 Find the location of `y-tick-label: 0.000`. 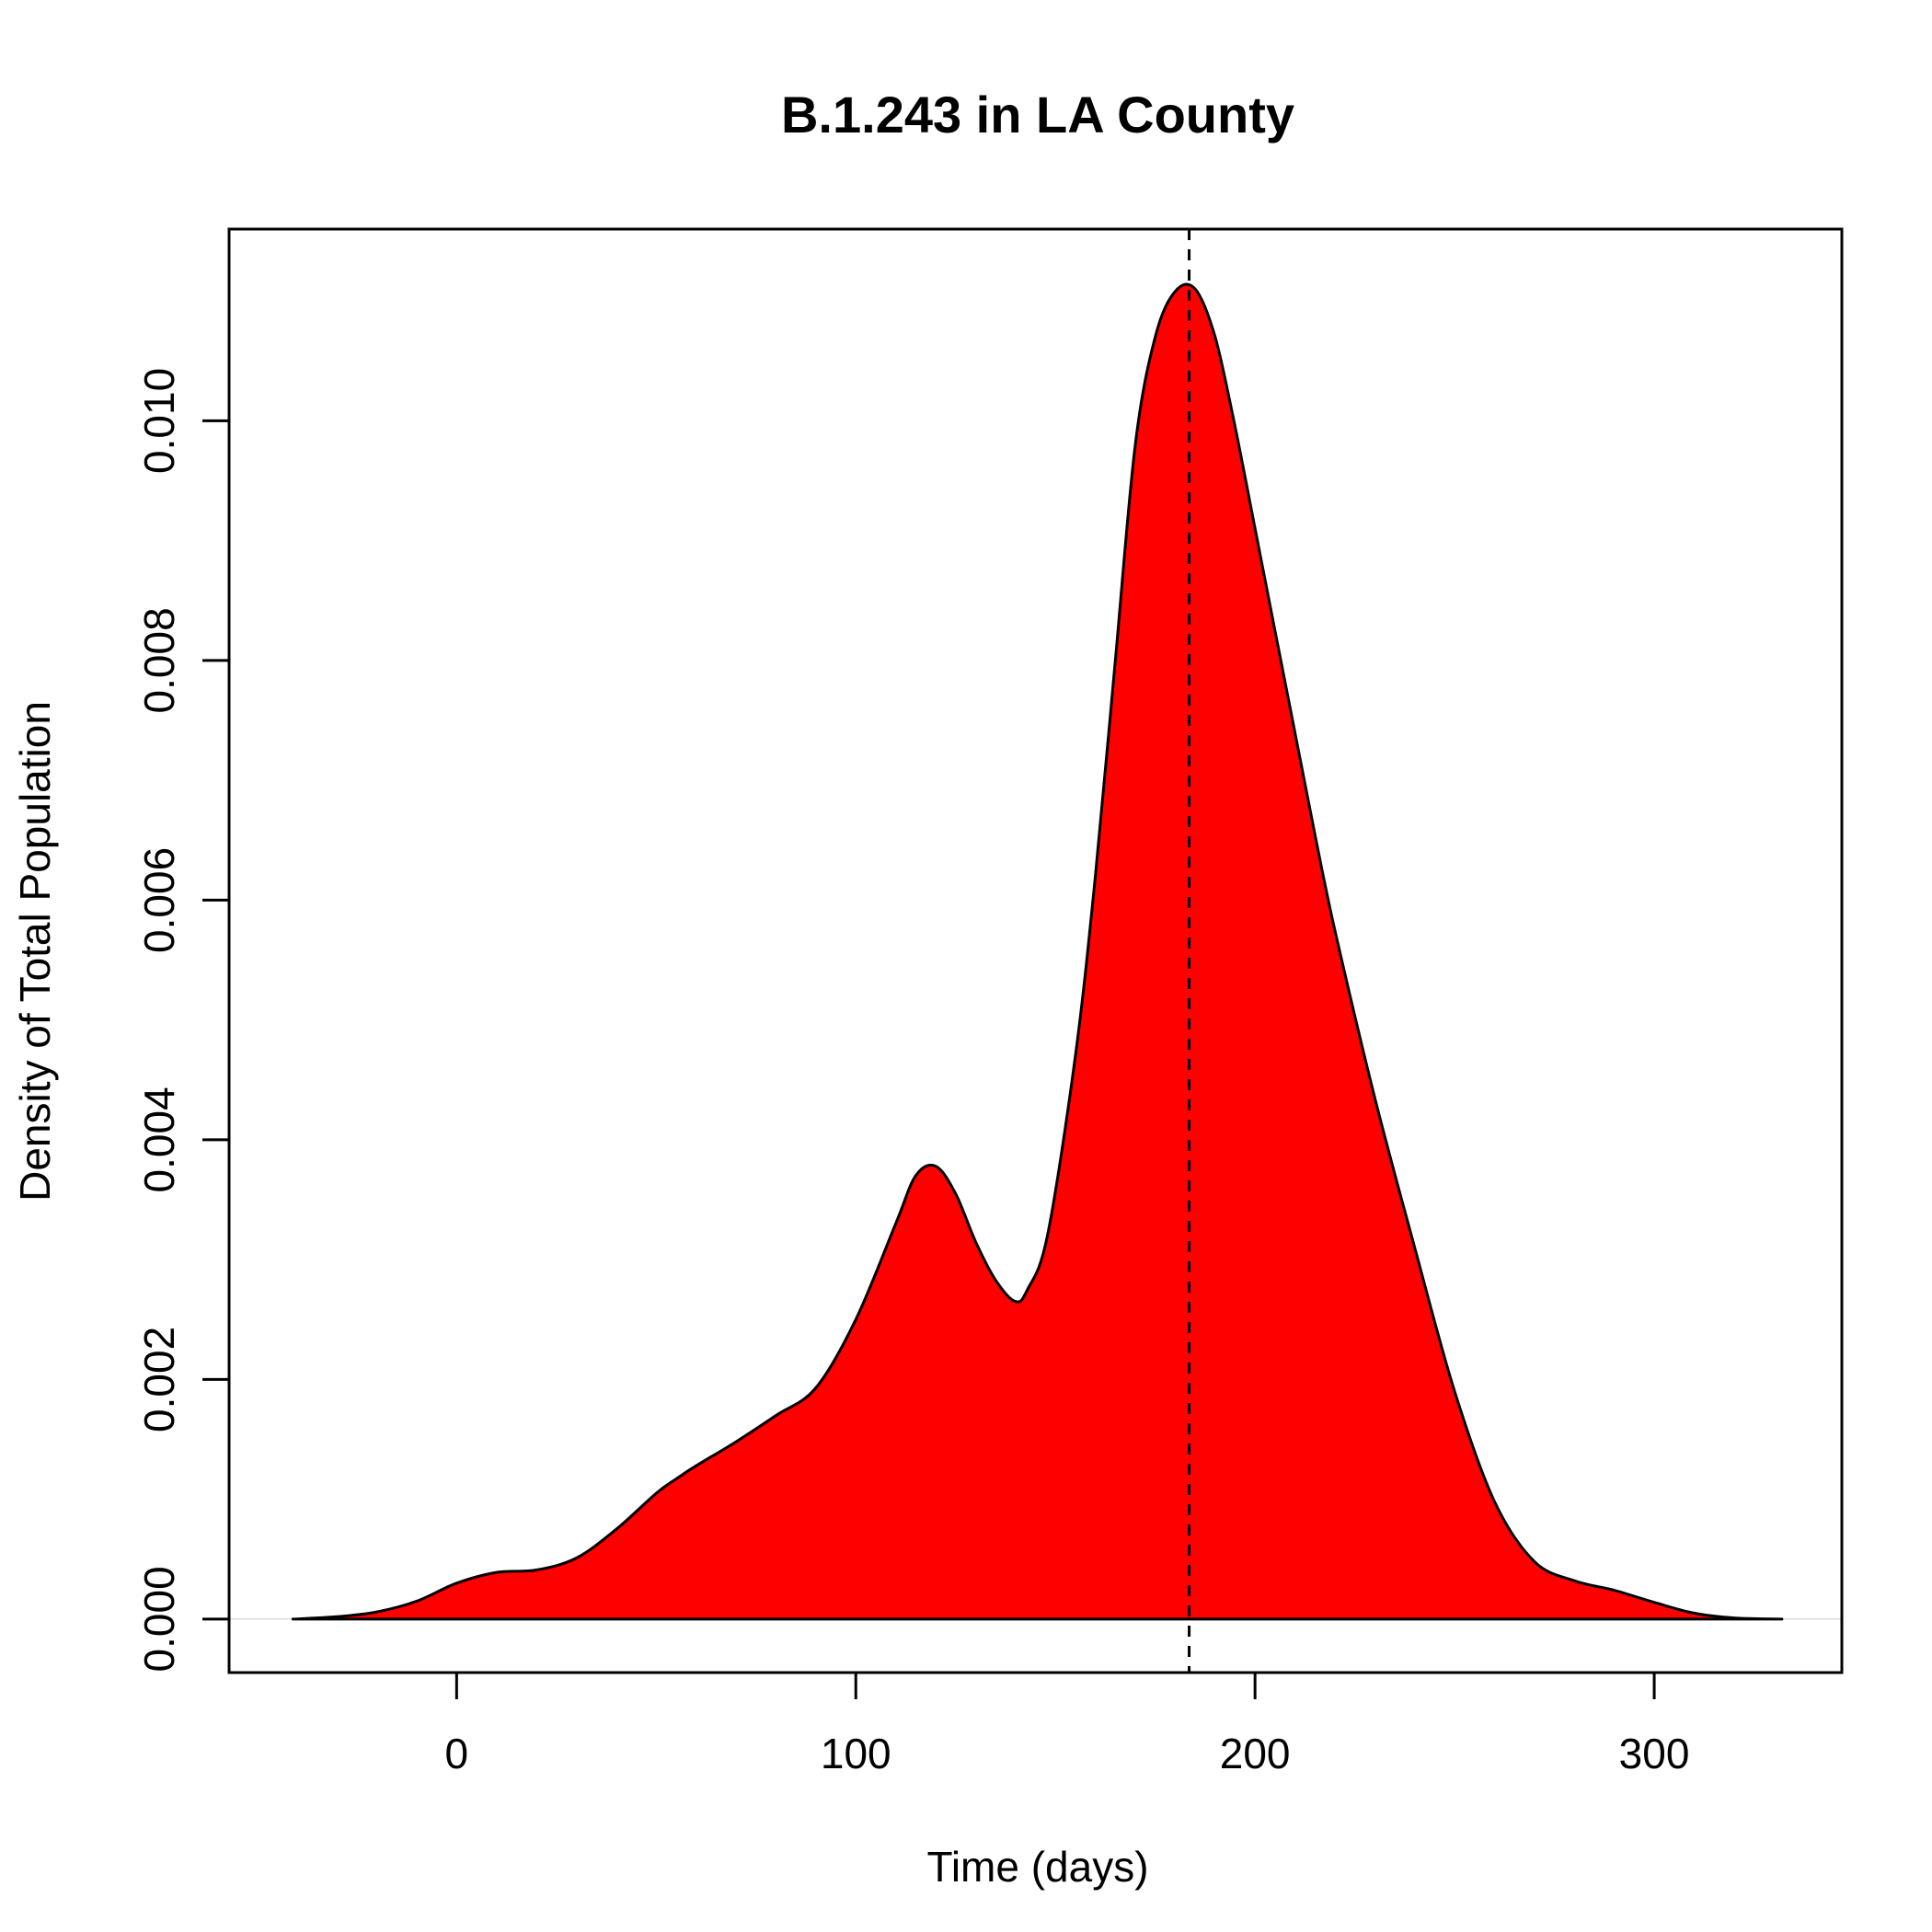

y-tick-label: 0.000 is located at coordinates (159, 1619).